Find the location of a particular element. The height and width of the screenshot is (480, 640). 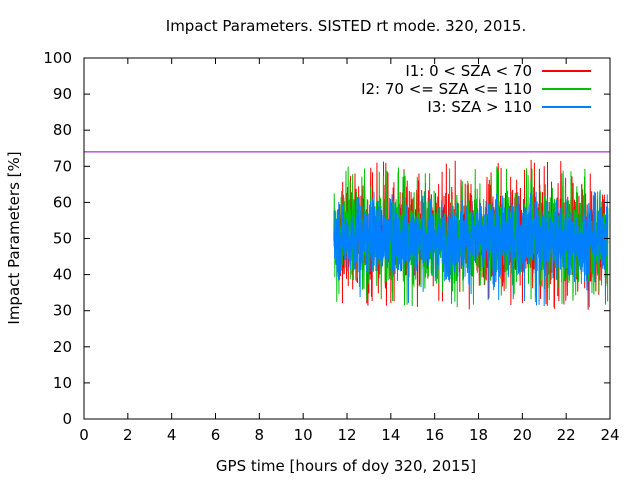

series-line-i3 is located at coordinates (471, 249).